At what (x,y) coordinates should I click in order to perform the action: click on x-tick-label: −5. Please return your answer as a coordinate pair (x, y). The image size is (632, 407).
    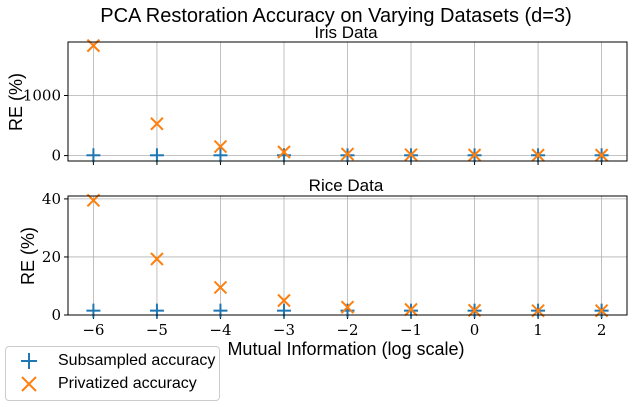
    Looking at the image, I should click on (157, 330).